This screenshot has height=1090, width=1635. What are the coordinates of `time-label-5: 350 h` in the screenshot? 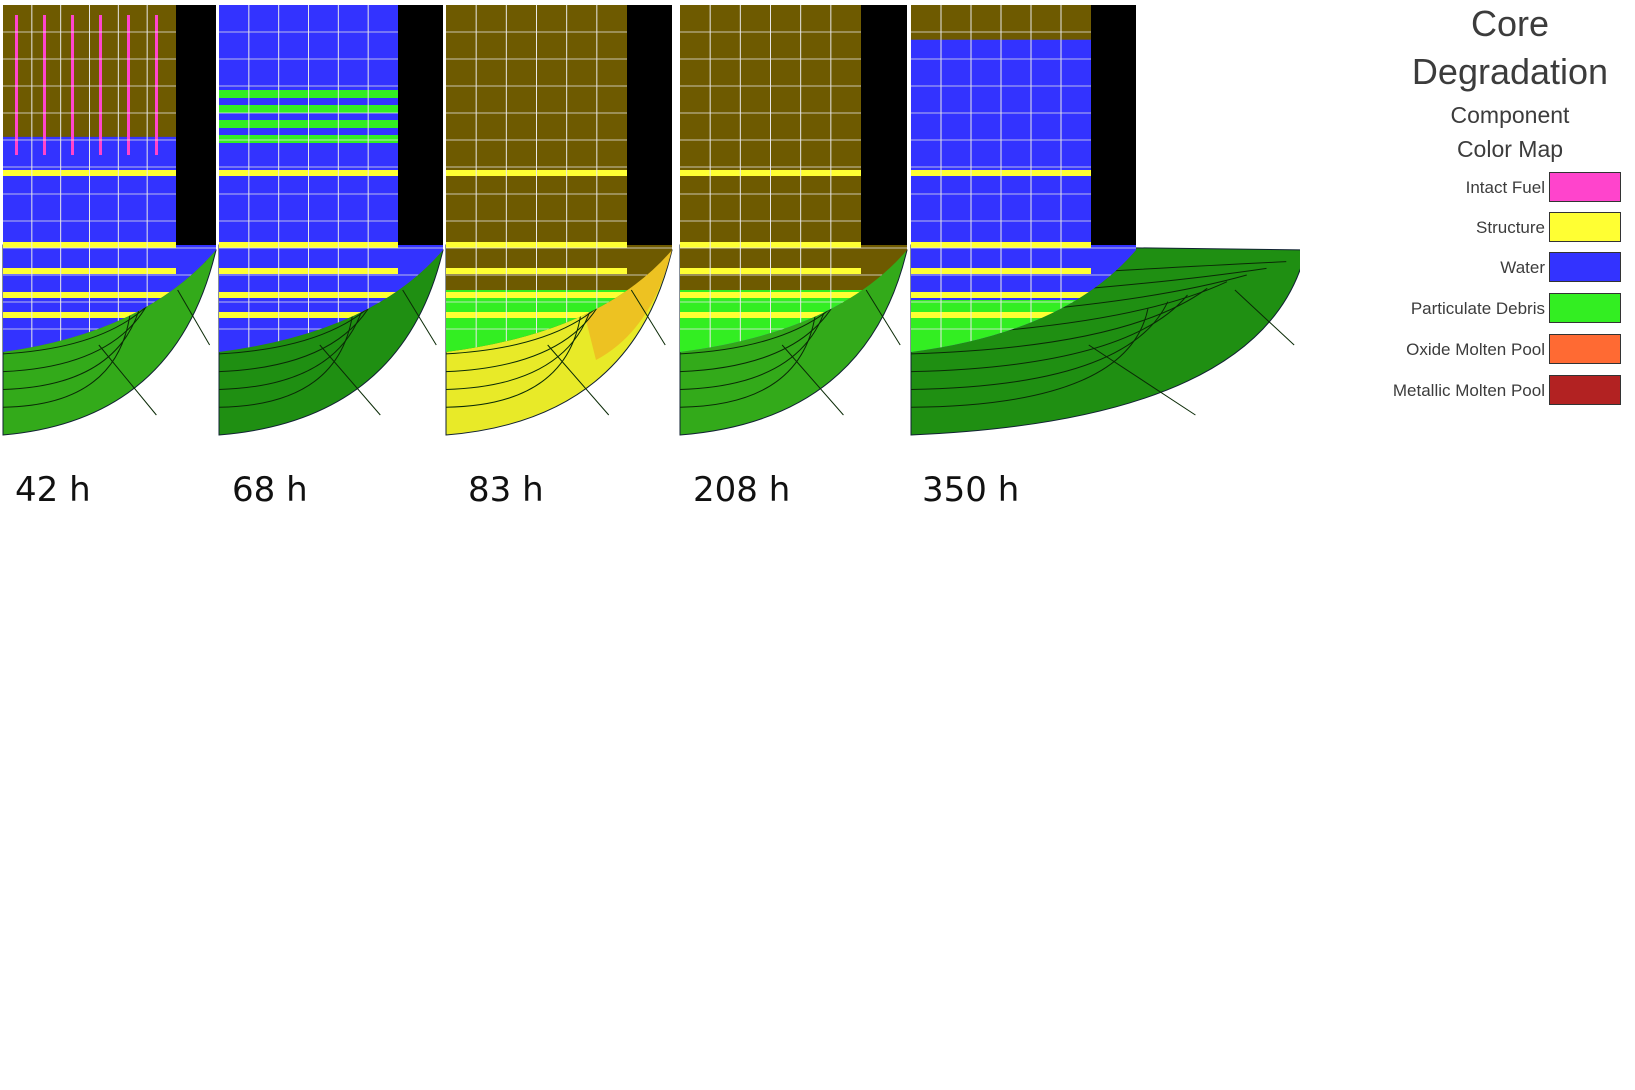 It's located at (971, 490).